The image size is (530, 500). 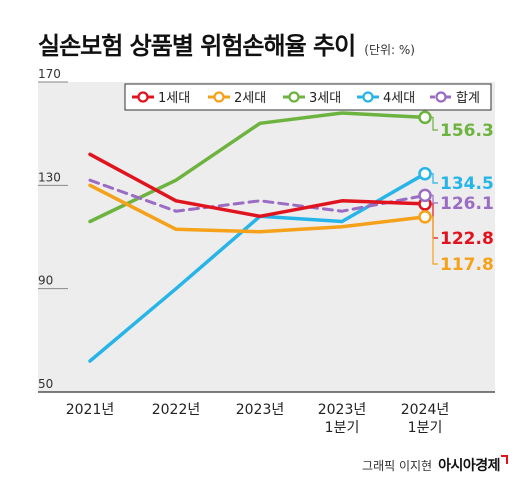 I want to click on end-label-합계: 126.1, so click(x=467, y=204).